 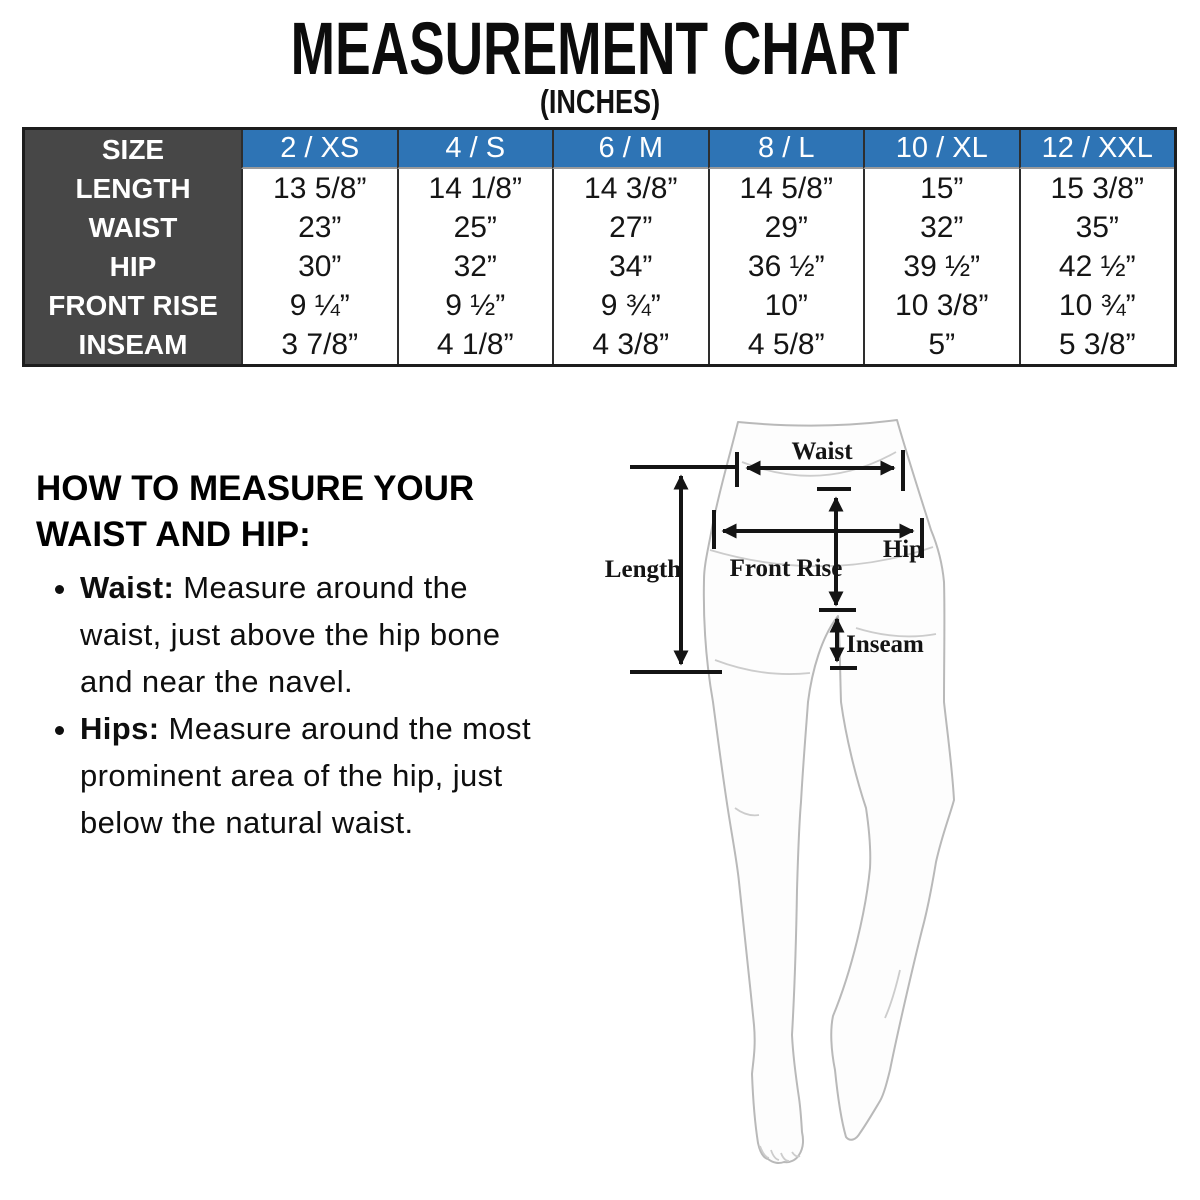 What do you see at coordinates (255, 511) in the screenshot?
I see `howto-heading: HOW TO MEASURE YOUR WAIST AND HIP:` at bounding box center [255, 511].